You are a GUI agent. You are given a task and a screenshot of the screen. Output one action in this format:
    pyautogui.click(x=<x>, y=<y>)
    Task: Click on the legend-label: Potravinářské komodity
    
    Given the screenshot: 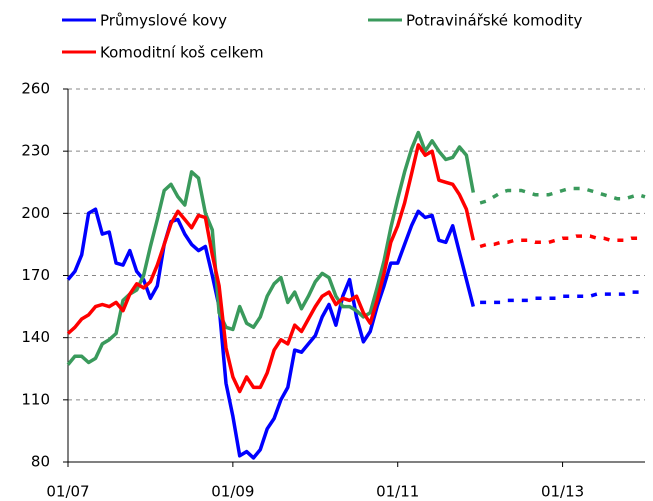 What is the action you would take?
    pyautogui.click(x=494, y=21)
    